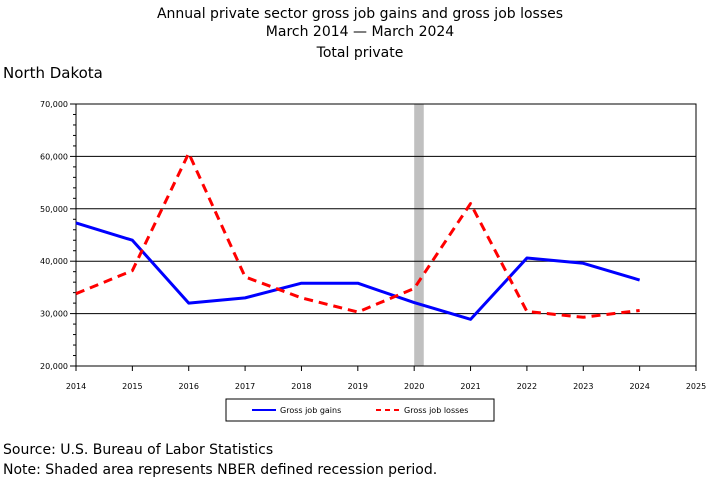  Describe the element at coordinates (54, 314) in the screenshot. I see `y-tick-label: 30,000` at that location.